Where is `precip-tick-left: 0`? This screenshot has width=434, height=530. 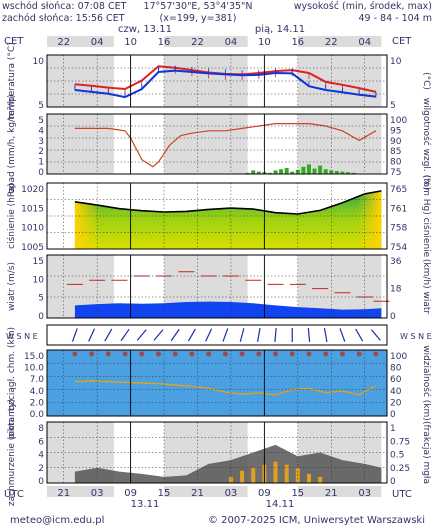
precip-tick-left: 0 is located at coordinates (41, 173).